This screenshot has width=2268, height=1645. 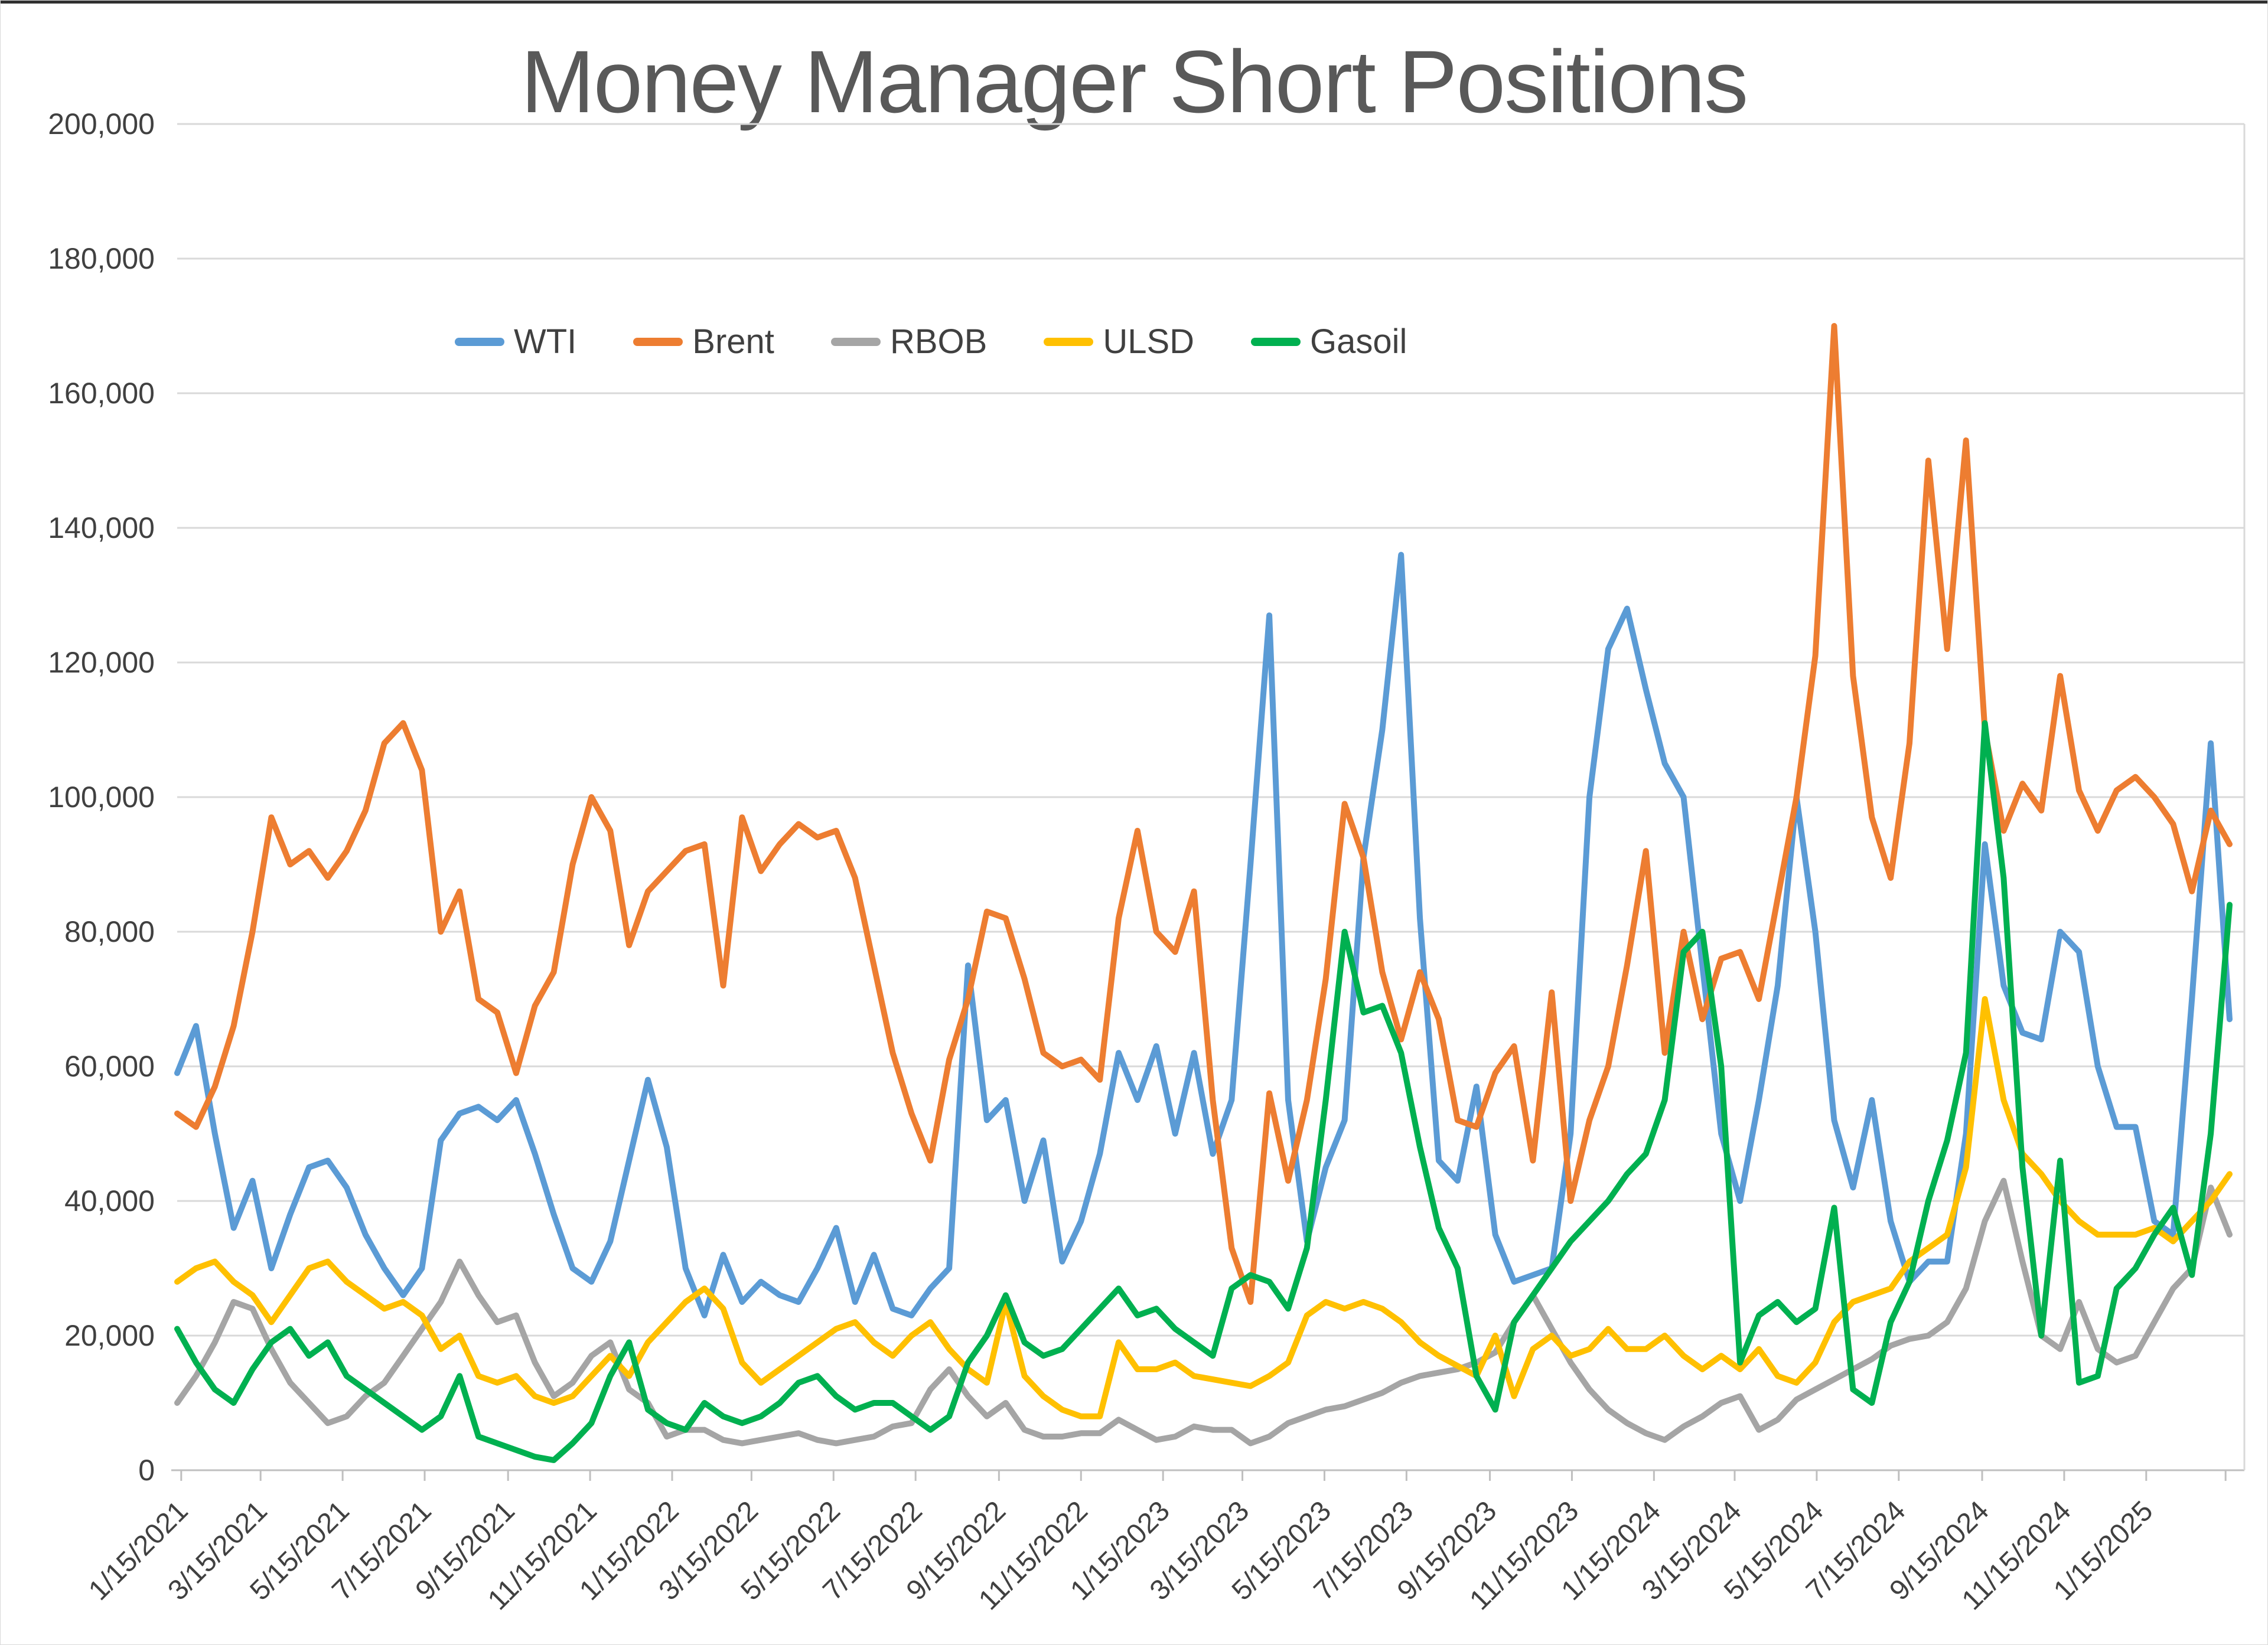 I want to click on legend-item-wti: WTI, so click(x=515, y=341).